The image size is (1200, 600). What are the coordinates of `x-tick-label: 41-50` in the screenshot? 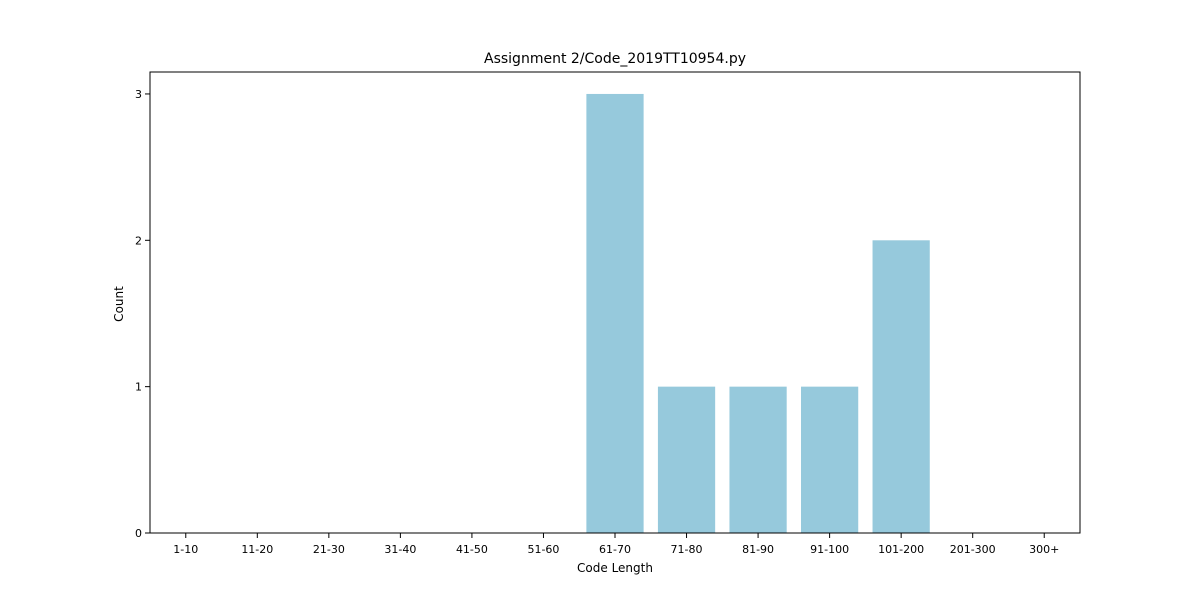 It's located at (472, 549).